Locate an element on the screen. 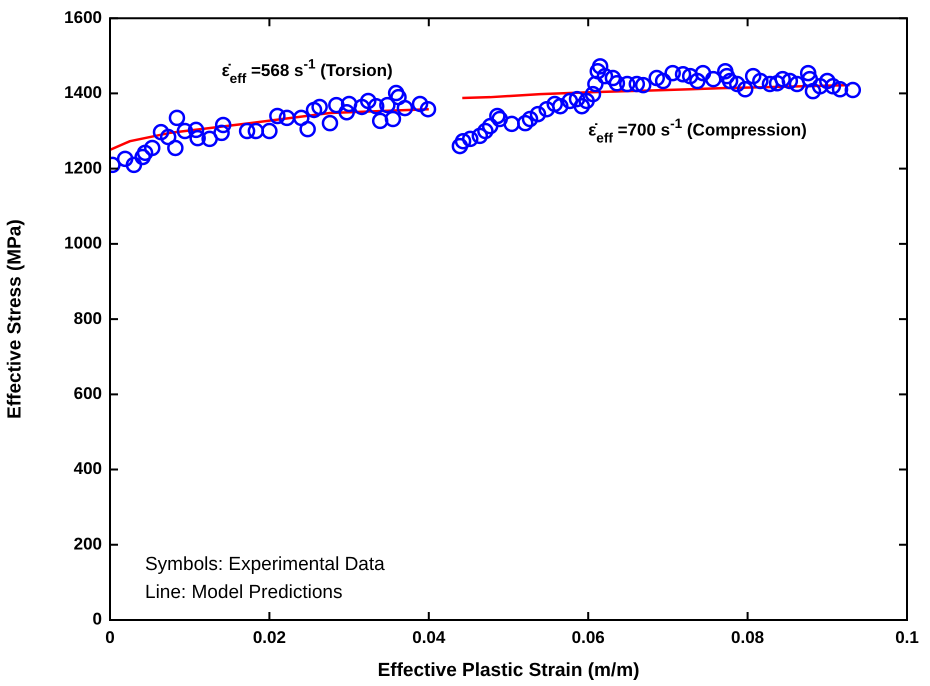 Image resolution: width=930 pixels, height=686 pixels. y-tick-label: 800 is located at coordinates (88, 318).